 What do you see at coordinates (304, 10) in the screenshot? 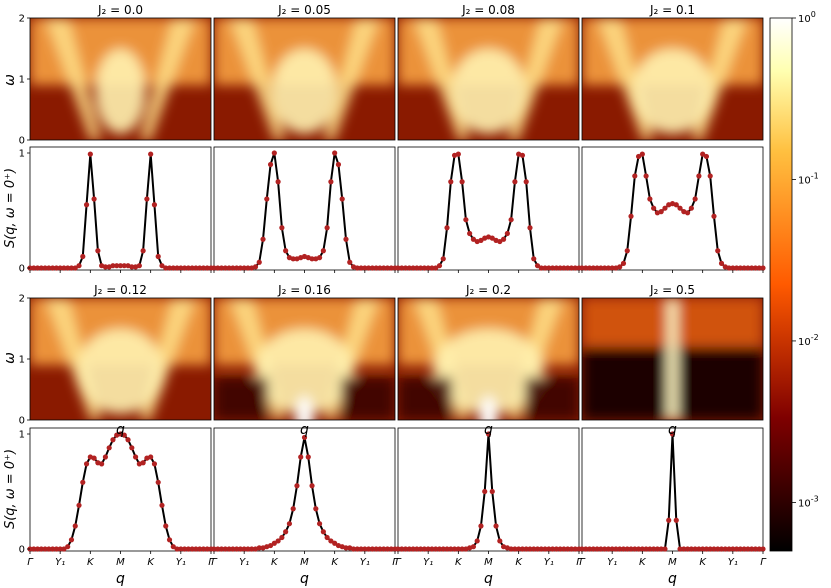
I see `panel-title: J₂ = 0.05` at bounding box center [304, 10].